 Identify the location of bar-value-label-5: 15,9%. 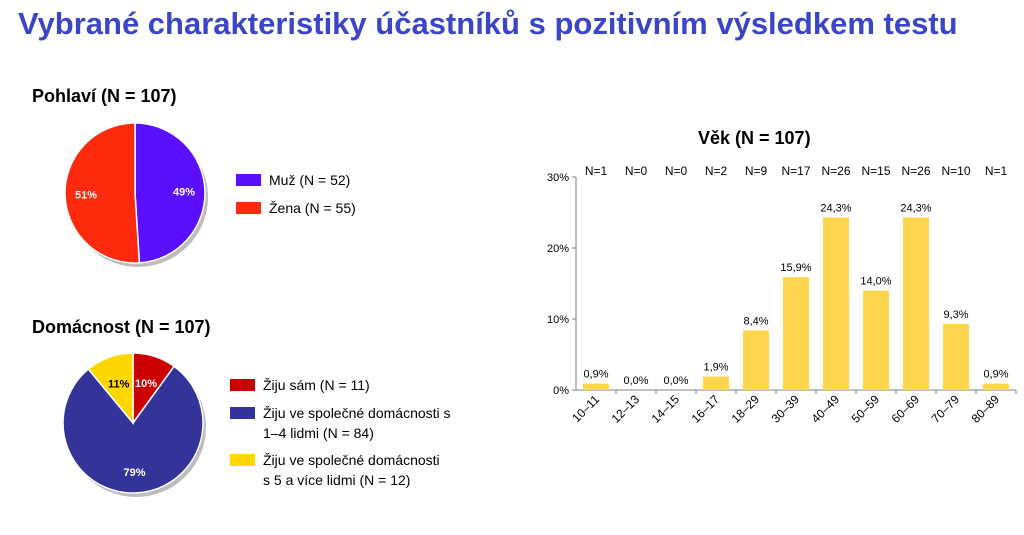
(795, 268).